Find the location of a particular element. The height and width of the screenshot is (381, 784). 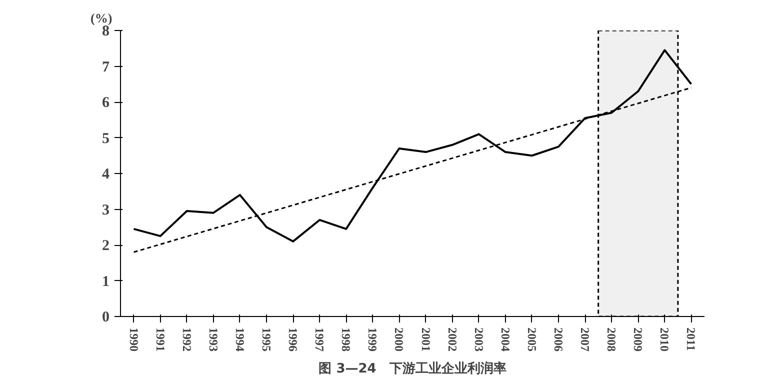

x-tick-label: 1996 is located at coordinates (293, 340).